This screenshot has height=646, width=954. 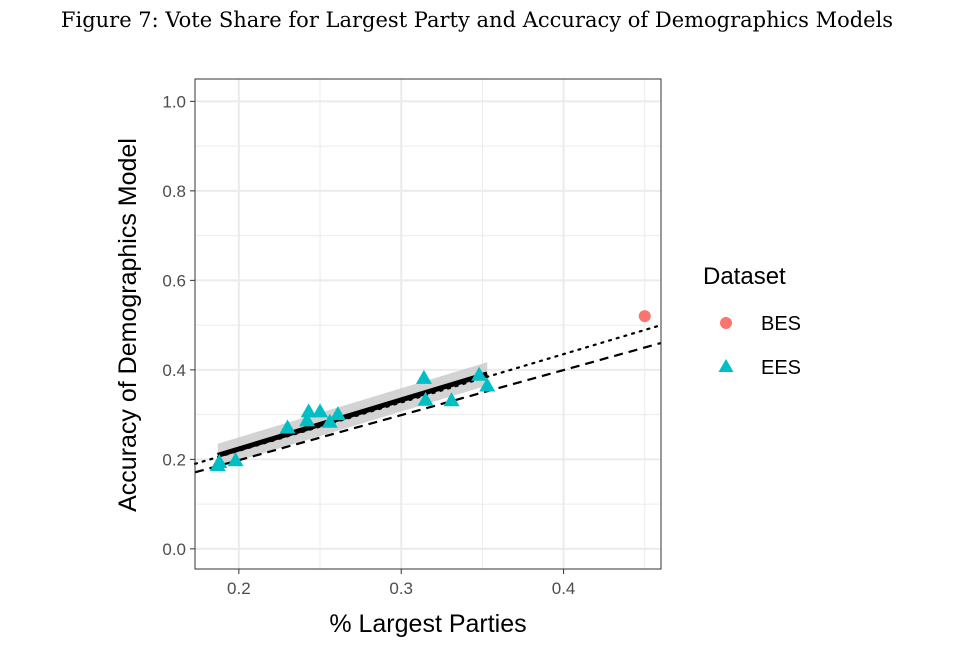 I want to click on reference-line-dashed, so click(x=428, y=407).